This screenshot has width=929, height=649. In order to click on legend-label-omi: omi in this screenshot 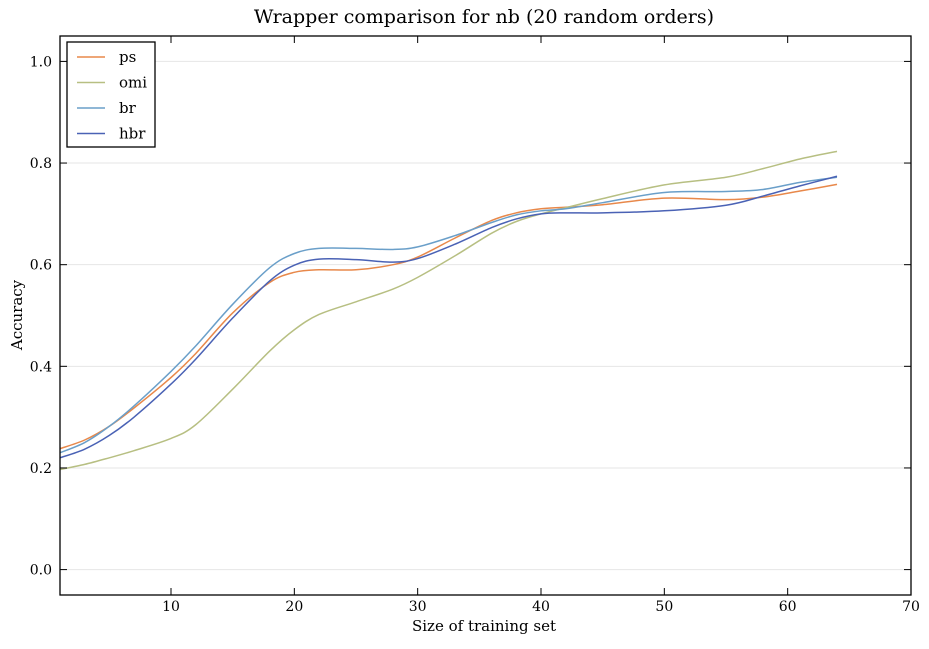, I will do `click(133, 83)`.